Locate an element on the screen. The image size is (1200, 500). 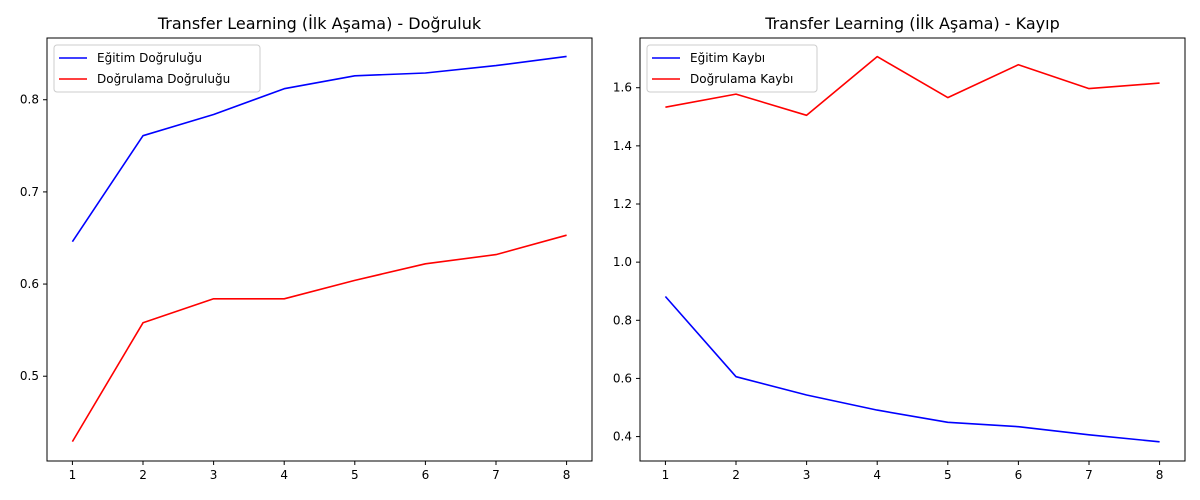
y-tick-label: 0.5 is located at coordinates (29, 376).